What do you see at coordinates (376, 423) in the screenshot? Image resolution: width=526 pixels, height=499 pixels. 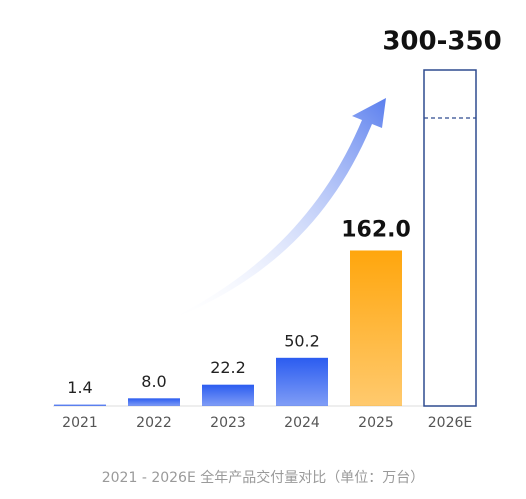 I see `x-tick-label: 2025` at bounding box center [376, 423].